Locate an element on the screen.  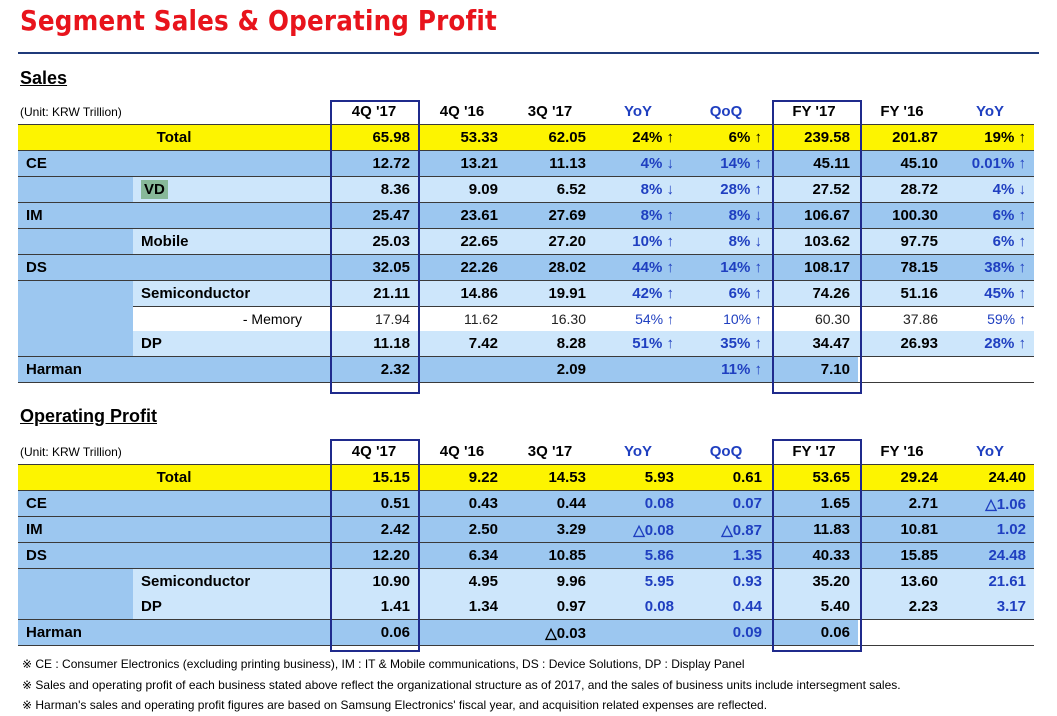
cell: 3.29 is located at coordinates (550, 529).